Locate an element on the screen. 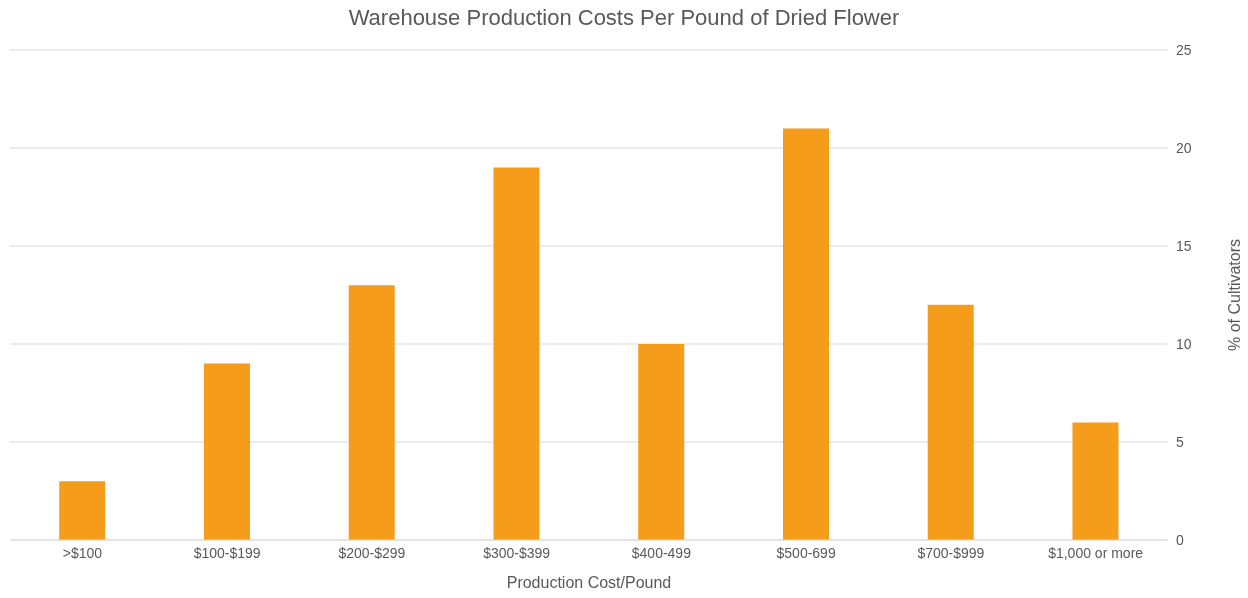  y-tick-label: 5 is located at coordinates (1180, 441).